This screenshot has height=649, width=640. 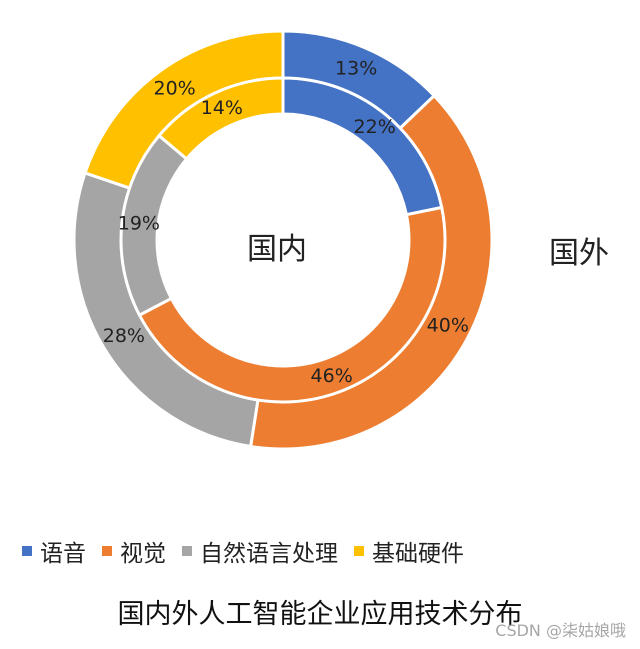 I want to click on legend-item-nlp: 自然语言处理, so click(x=260, y=551).